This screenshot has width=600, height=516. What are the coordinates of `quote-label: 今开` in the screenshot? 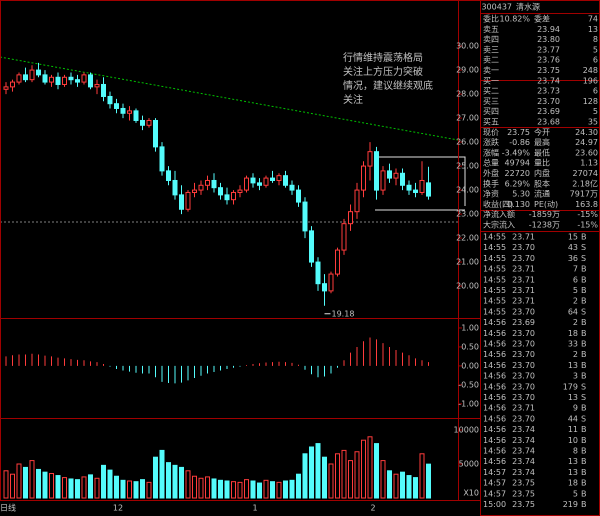 It's located at (542, 132).